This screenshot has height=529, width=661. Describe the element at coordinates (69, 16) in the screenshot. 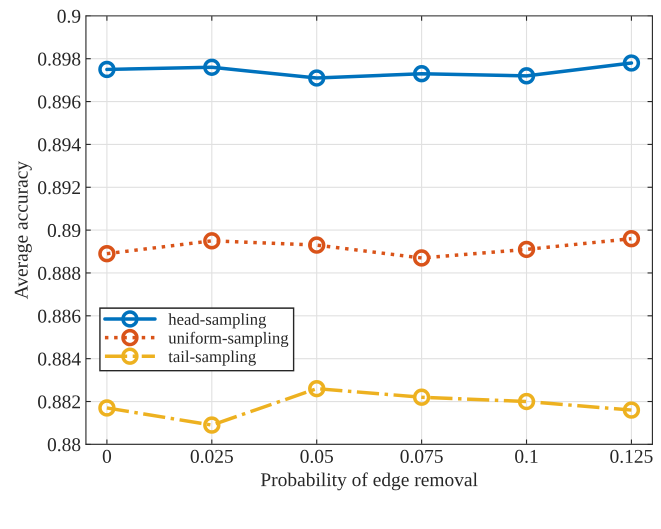

I see `y-tick-label: 0.9` at that location.